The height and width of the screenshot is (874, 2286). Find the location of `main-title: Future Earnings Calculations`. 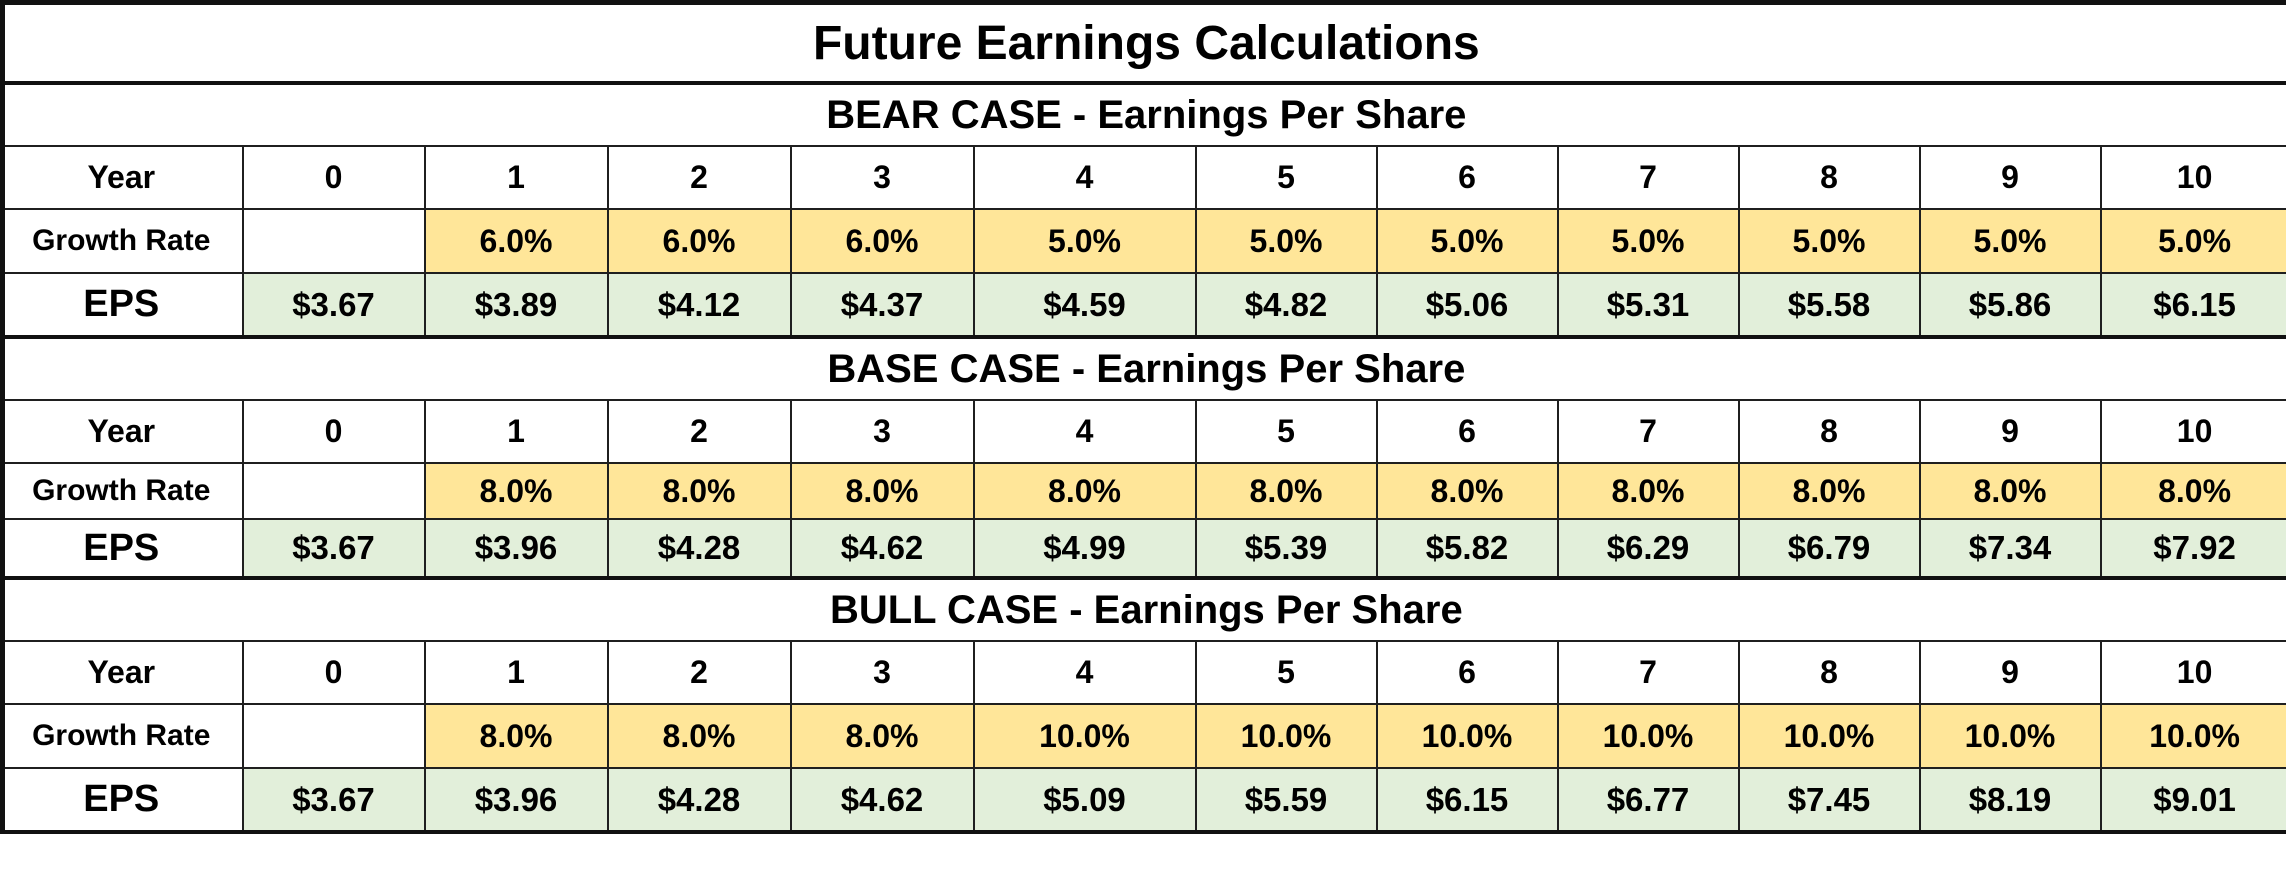

main-title: Future Earnings Calculations is located at coordinates (1143, 42).